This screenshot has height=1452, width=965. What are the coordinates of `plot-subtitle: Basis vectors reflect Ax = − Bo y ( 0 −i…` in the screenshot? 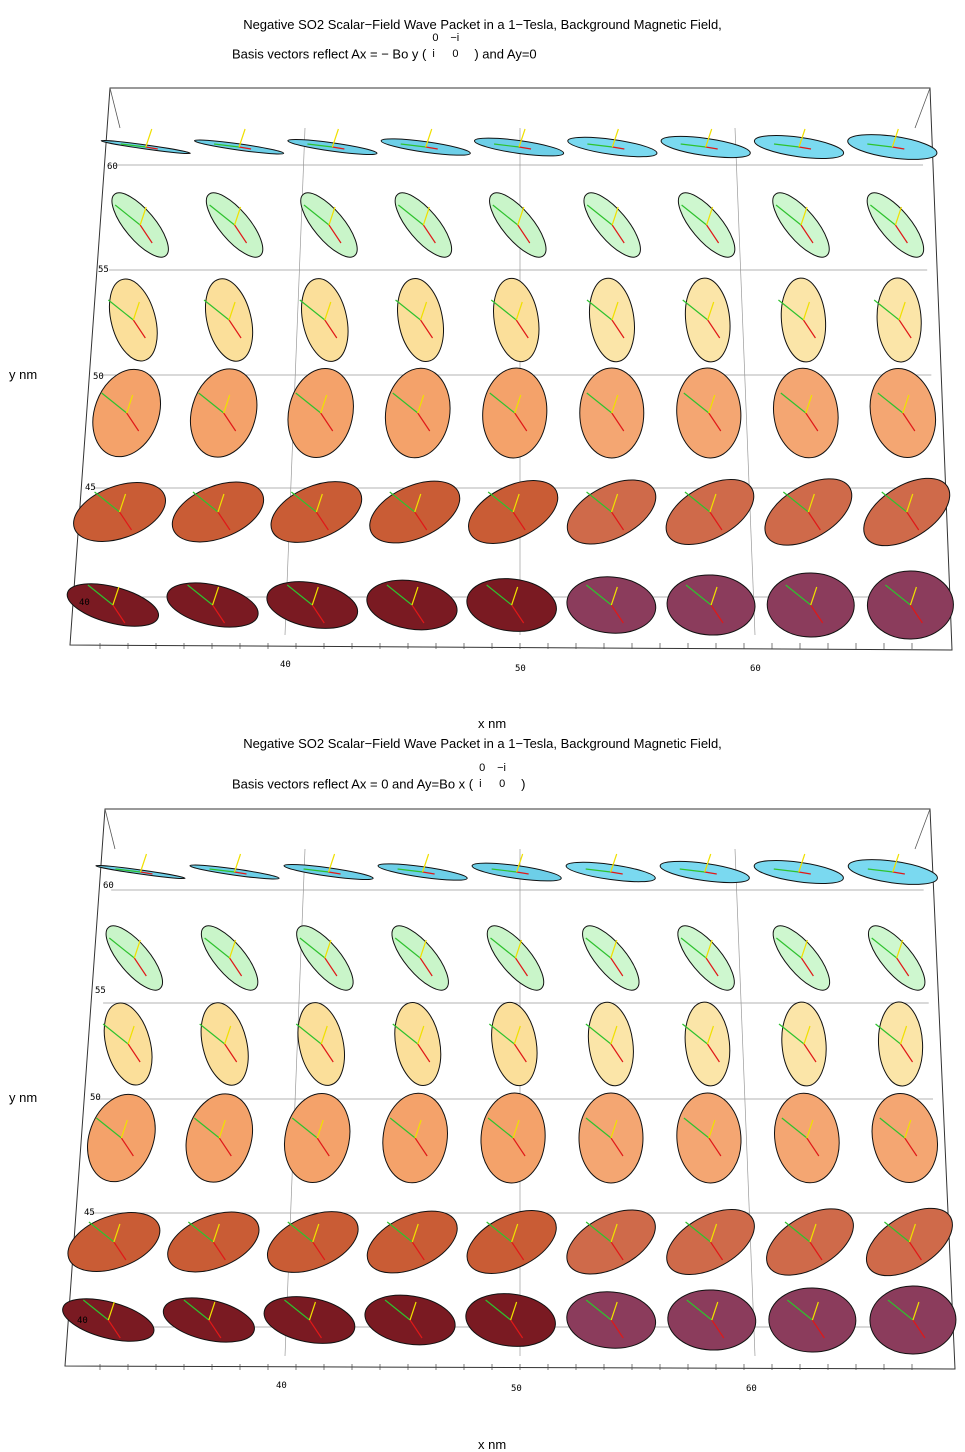 It's located at (384, 49).